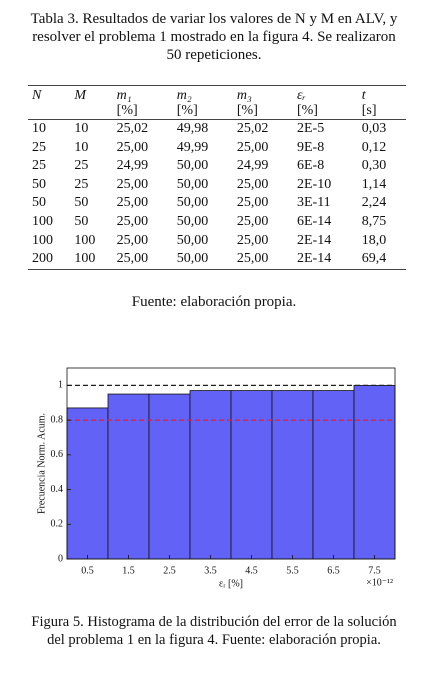 The width and height of the screenshot is (428, 678). What do you see at coordinates (217, 203) in the screenshot?
I see `table-row: 50 50 25,00 50,00 25,00 3E-11 2,24` at bounding box center [217, 203].